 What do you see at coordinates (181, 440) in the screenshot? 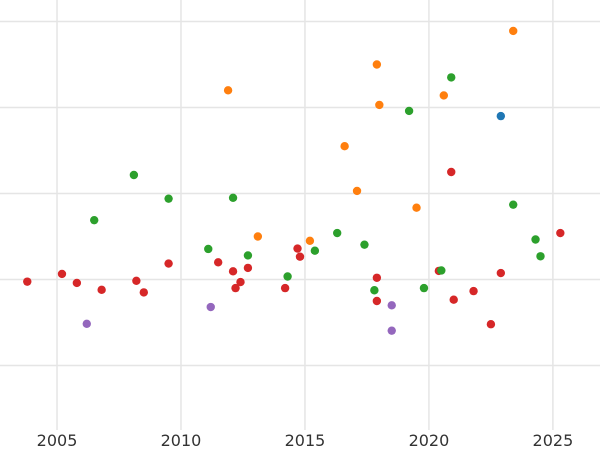
I see `x-tick-label: 2010` at bounding box center [181, 440].